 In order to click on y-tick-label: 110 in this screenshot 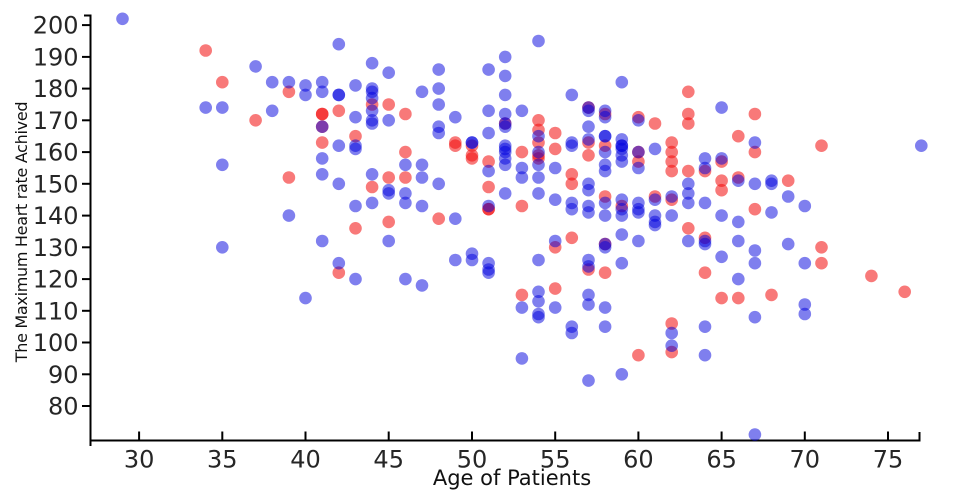, I will do `click(56, 311)`.